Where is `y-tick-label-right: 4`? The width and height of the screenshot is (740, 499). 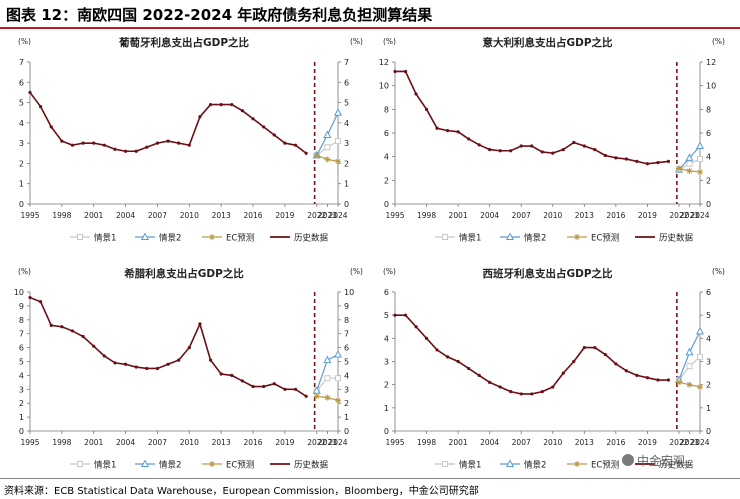
y-tick-label-right: 4 is located at coordinates (708, 338).